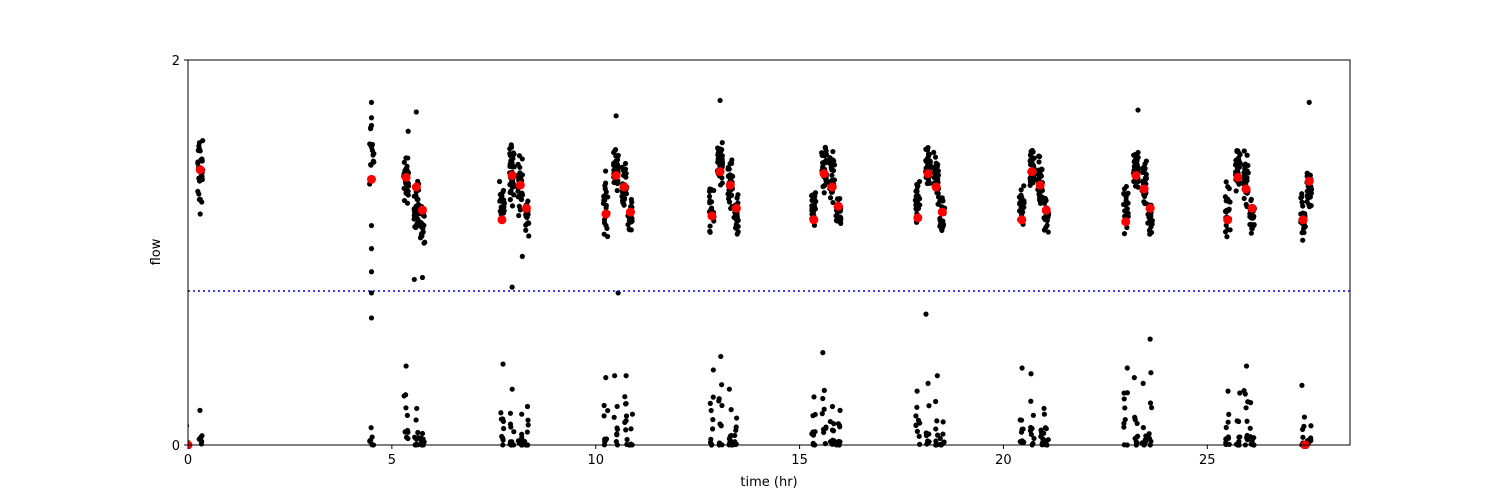 The width and height of the screenshot is (1500, 500). What do you see at coordinates (799, 460) in the screenshot?
I see `x-tick-label: 15` at bounding box center [799, 460].